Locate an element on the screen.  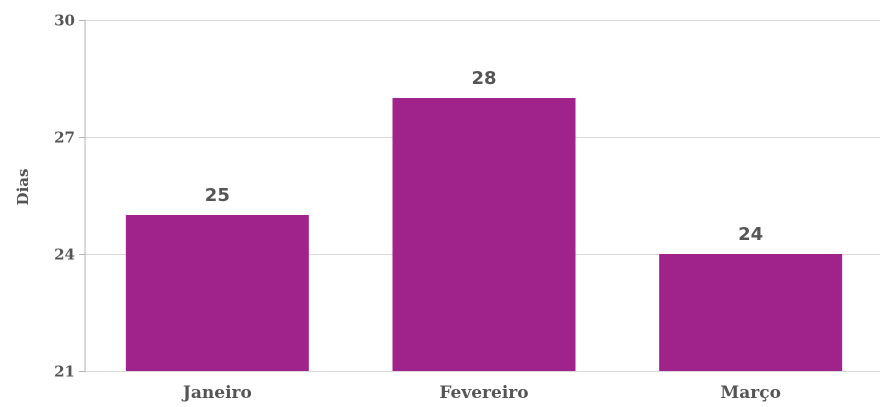
x-tick-label: Janeiro is located at coordinates (216, 393).